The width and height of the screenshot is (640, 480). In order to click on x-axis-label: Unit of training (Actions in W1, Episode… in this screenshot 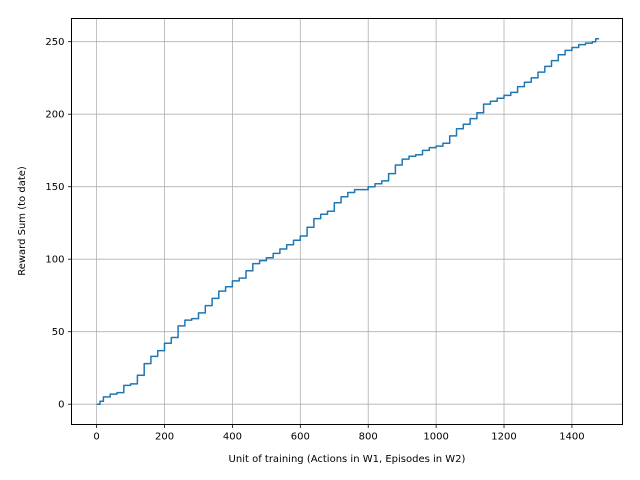, I will do `click(347, 459)`.